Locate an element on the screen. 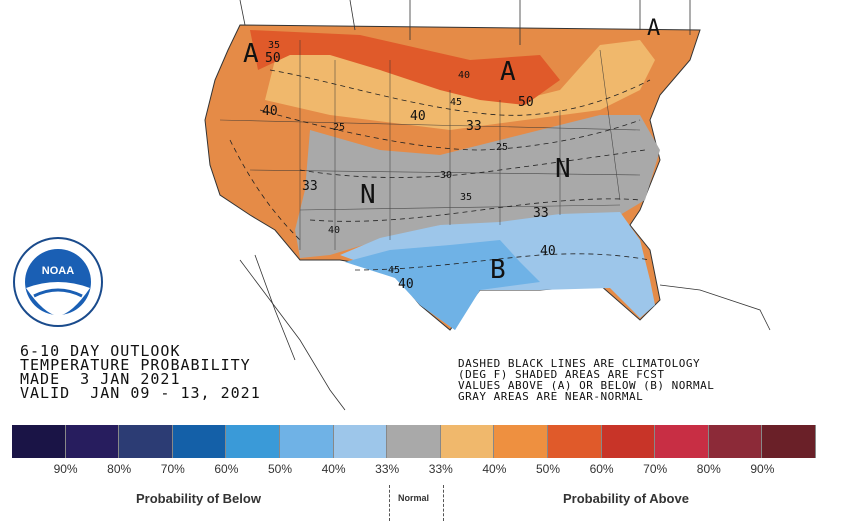 The width and height of the screenshot is (845, 531). noaa-logo-text: NOAA is located at coordinates (58, 271).